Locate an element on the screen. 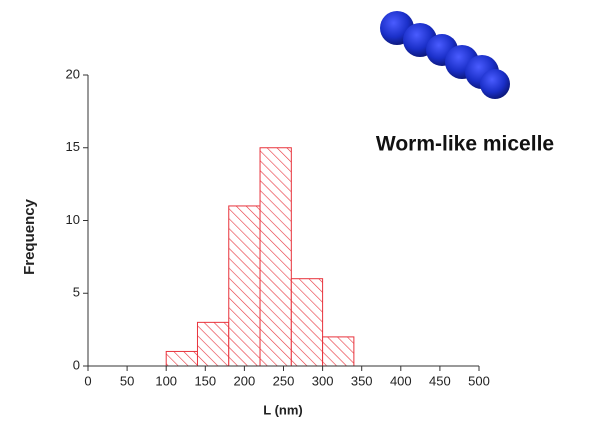 The image size is (594, 430). x-tick-label: 300 is located at coordinates (323, 380).